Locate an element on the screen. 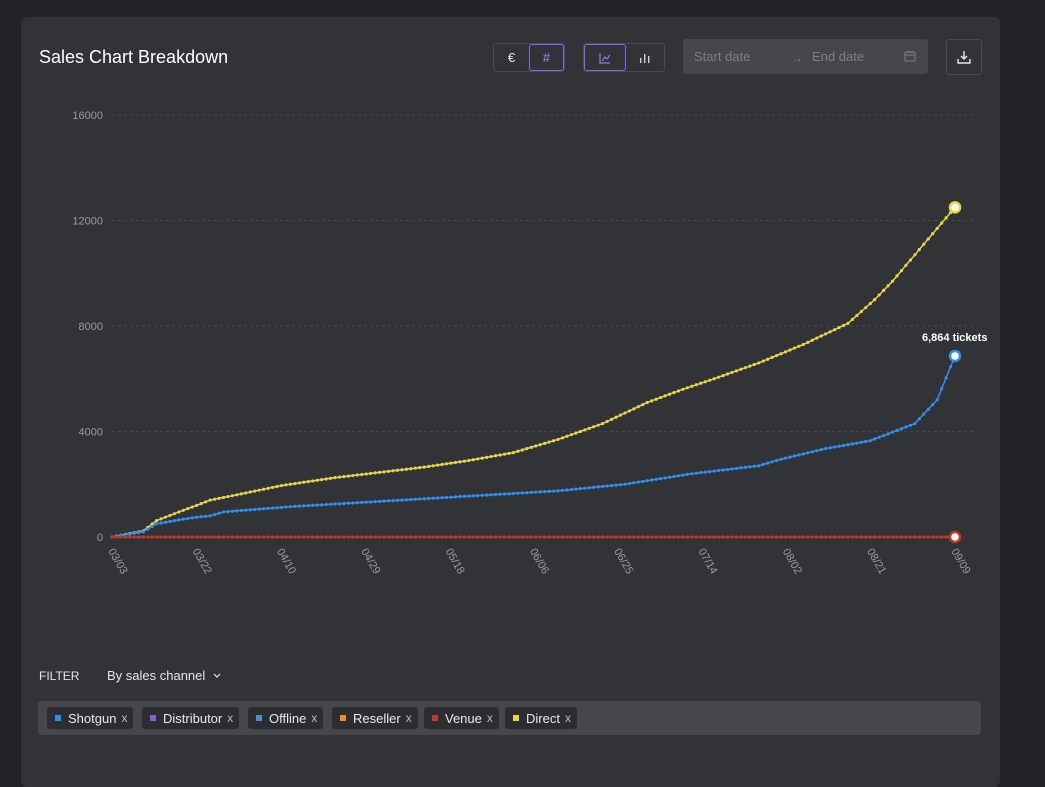 Image resolution: width=1045 pixels, height=787 pixels. chip-remove-direct: x is located at coordinates (567, 718).